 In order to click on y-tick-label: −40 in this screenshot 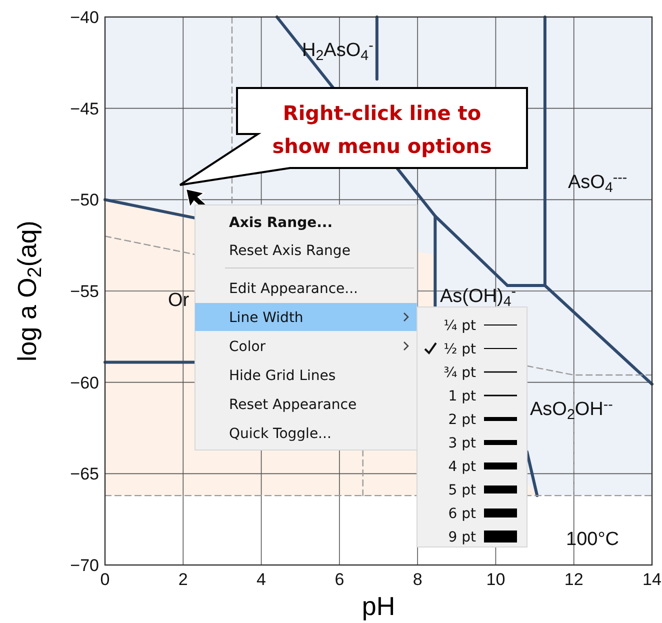, I will do `click(84, 17)`.